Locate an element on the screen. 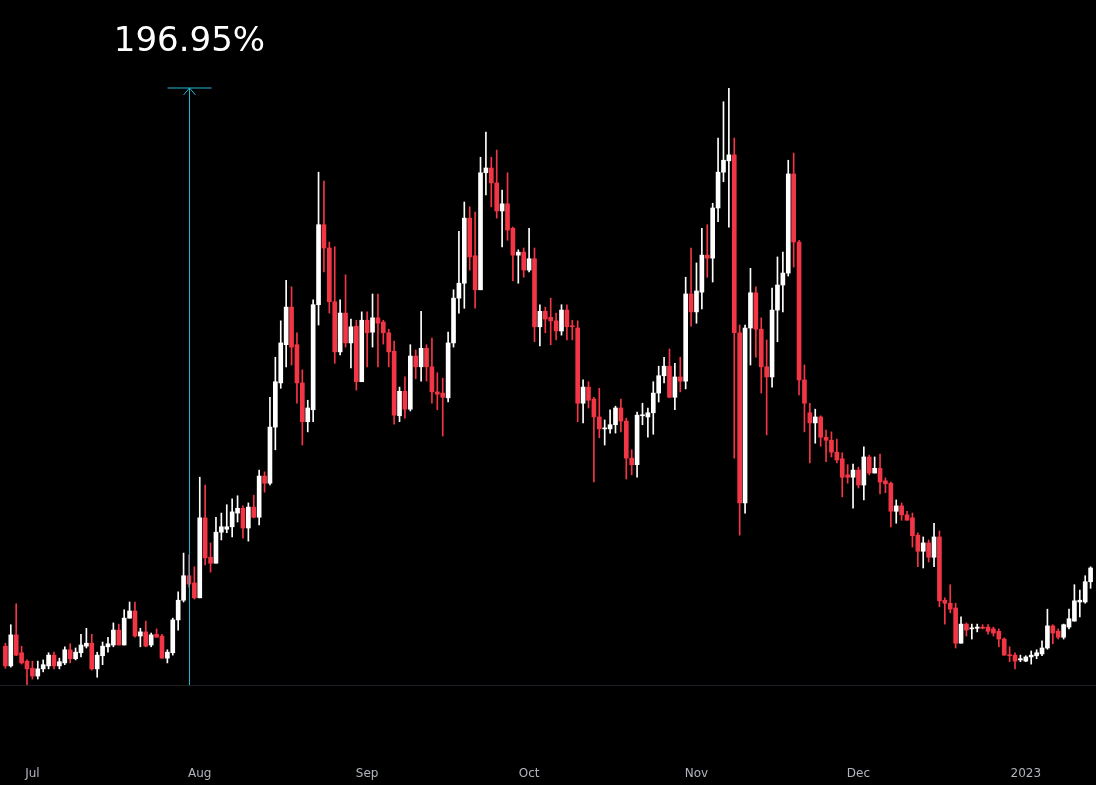  x-tick-label: 2023 is located at coordinates (1026, 773).